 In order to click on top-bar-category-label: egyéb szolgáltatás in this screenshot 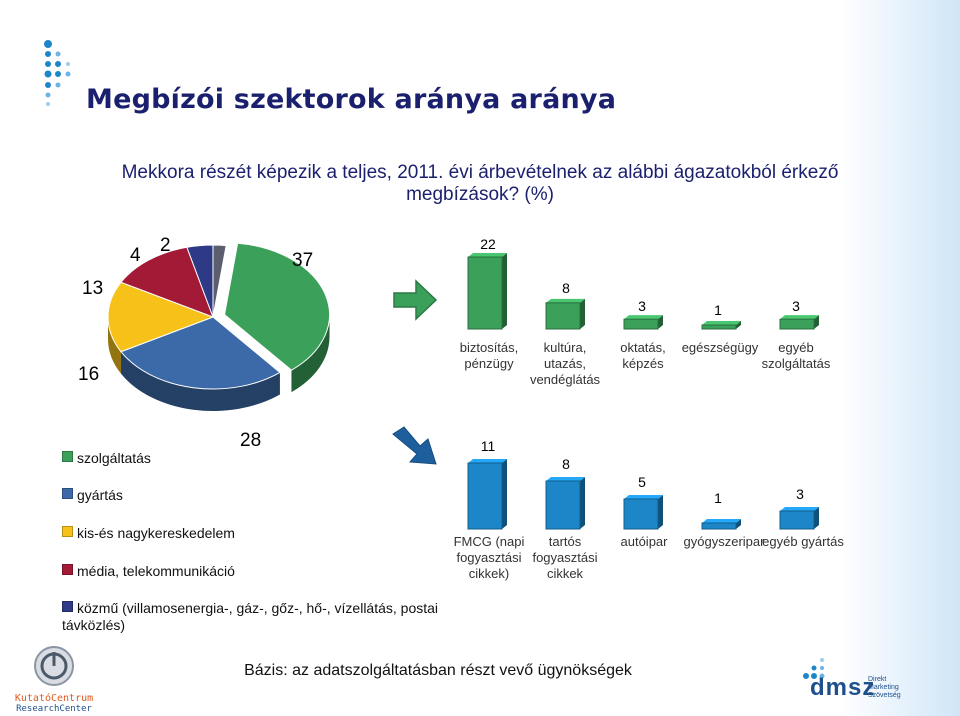, I will do `click(796, 356)`.